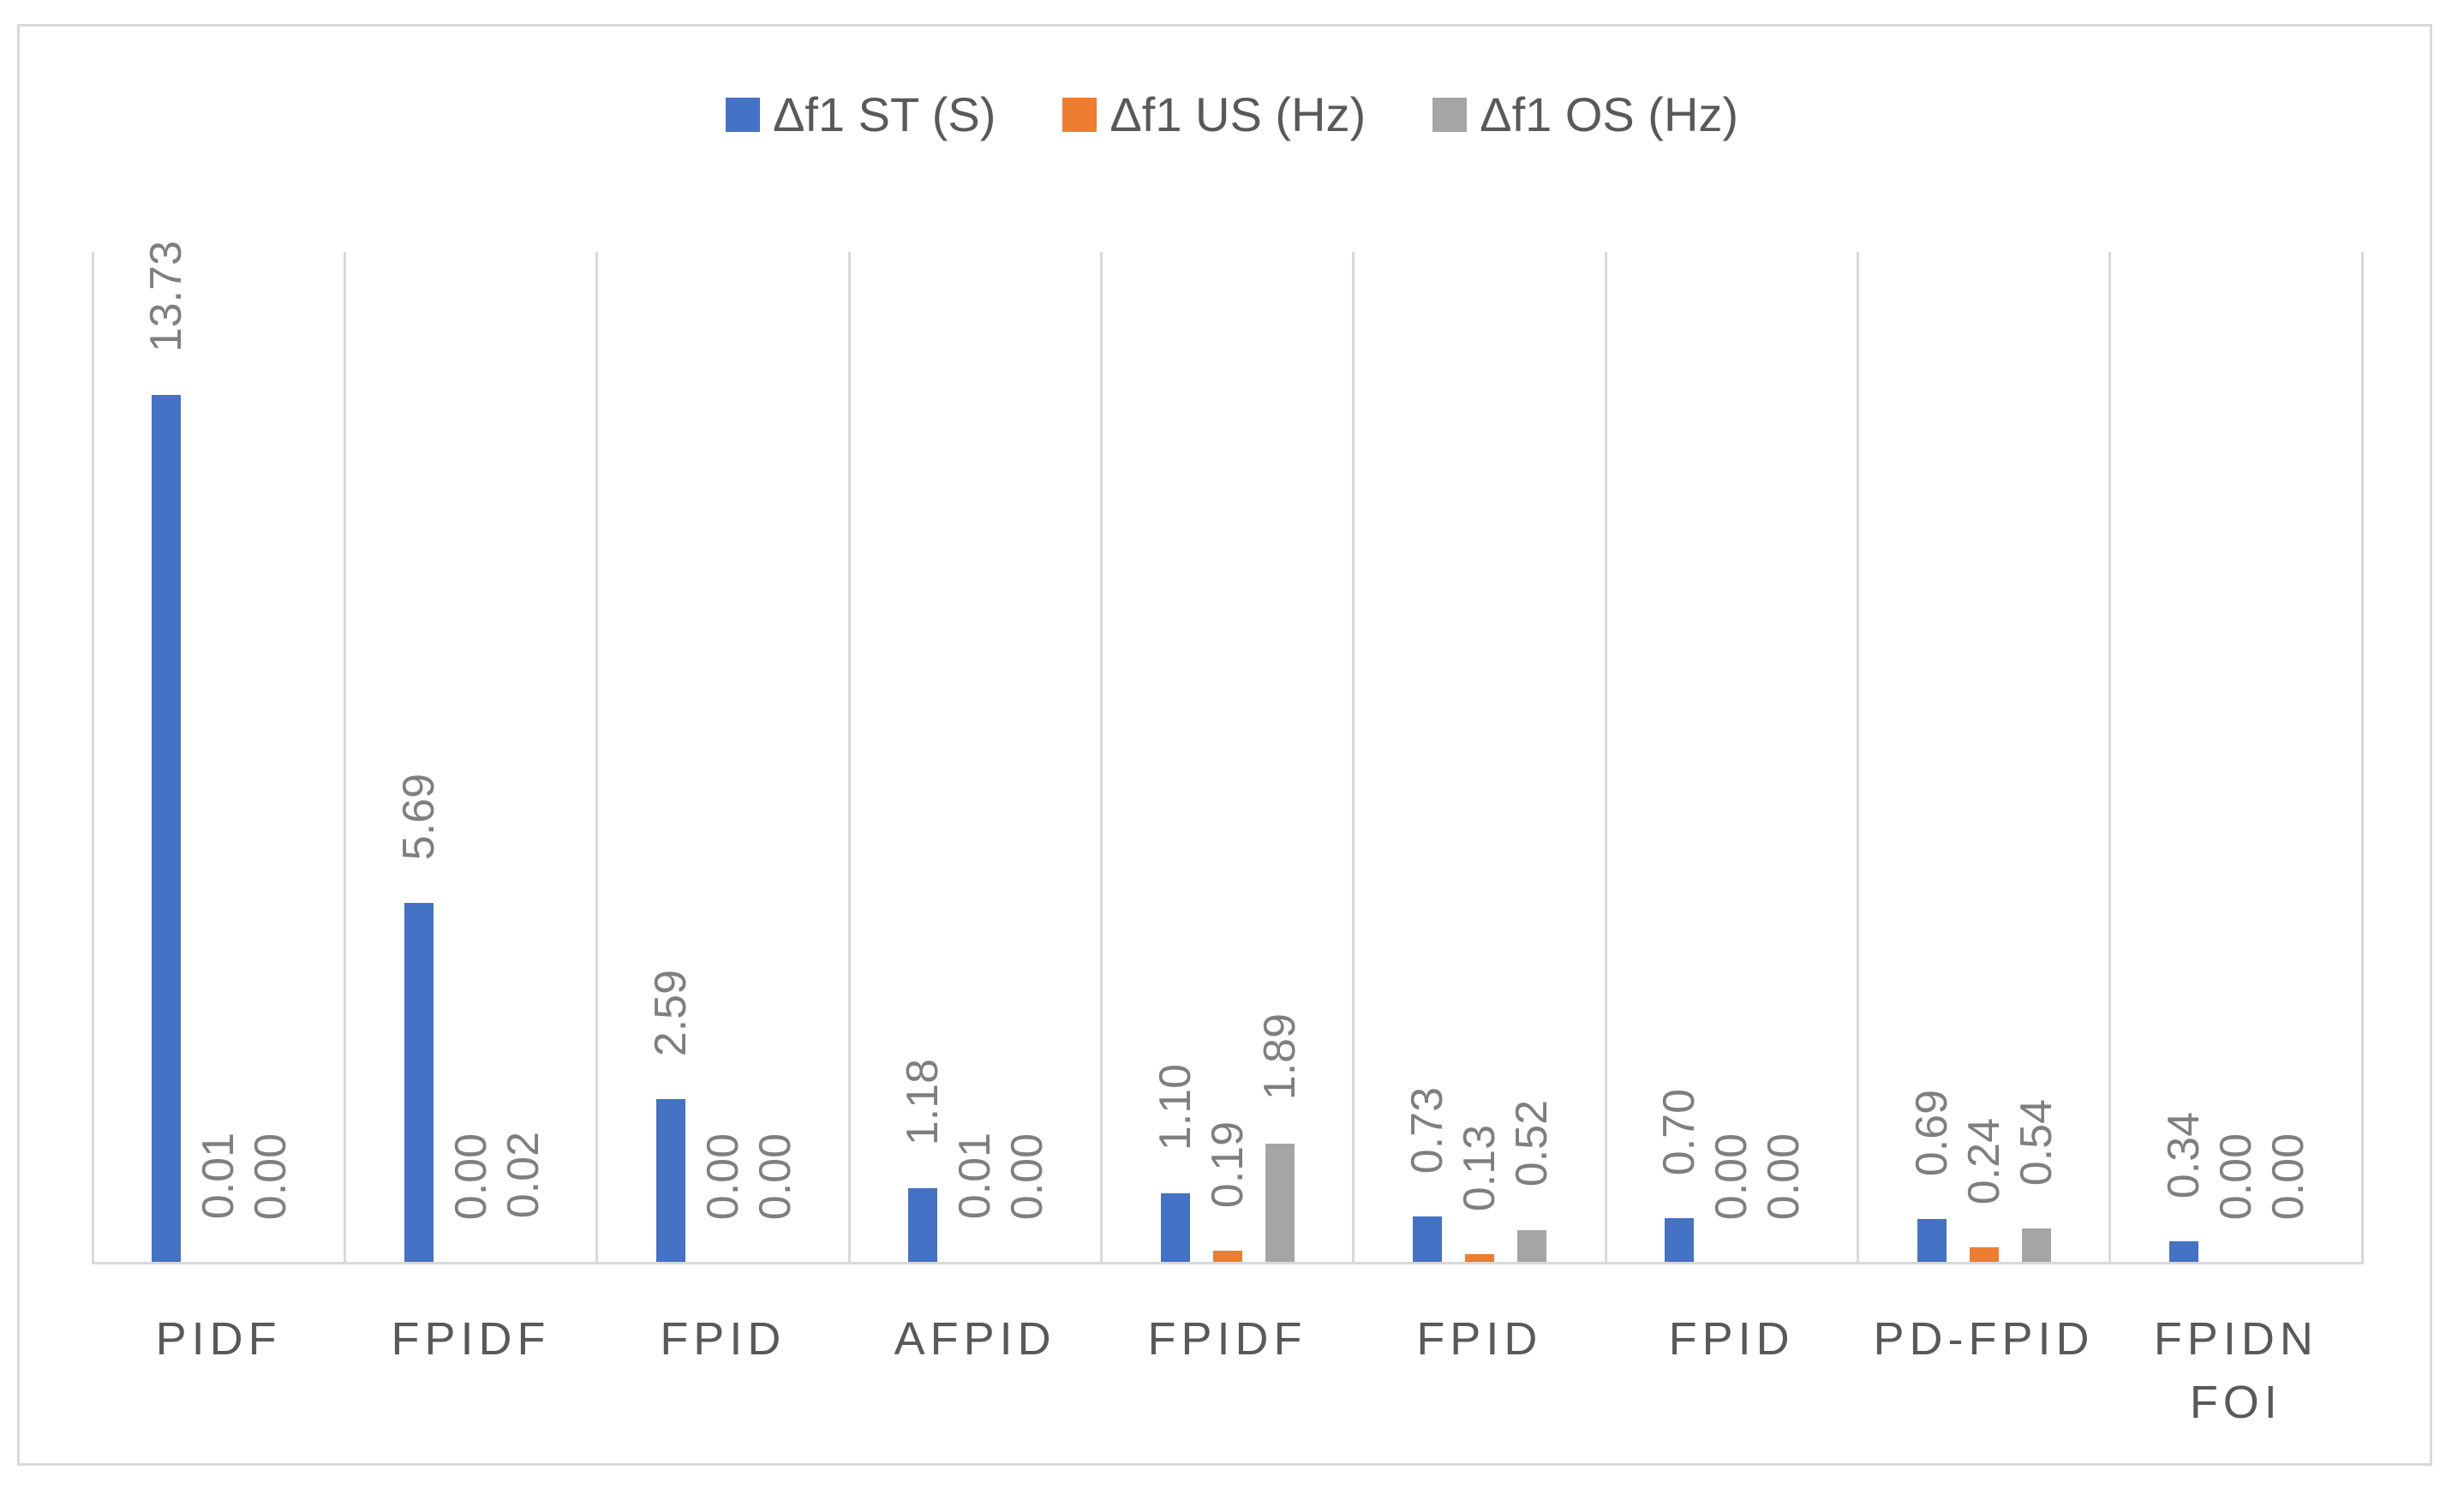  I want to click on bar-value-label: 0.19, so click(1227, 1164).